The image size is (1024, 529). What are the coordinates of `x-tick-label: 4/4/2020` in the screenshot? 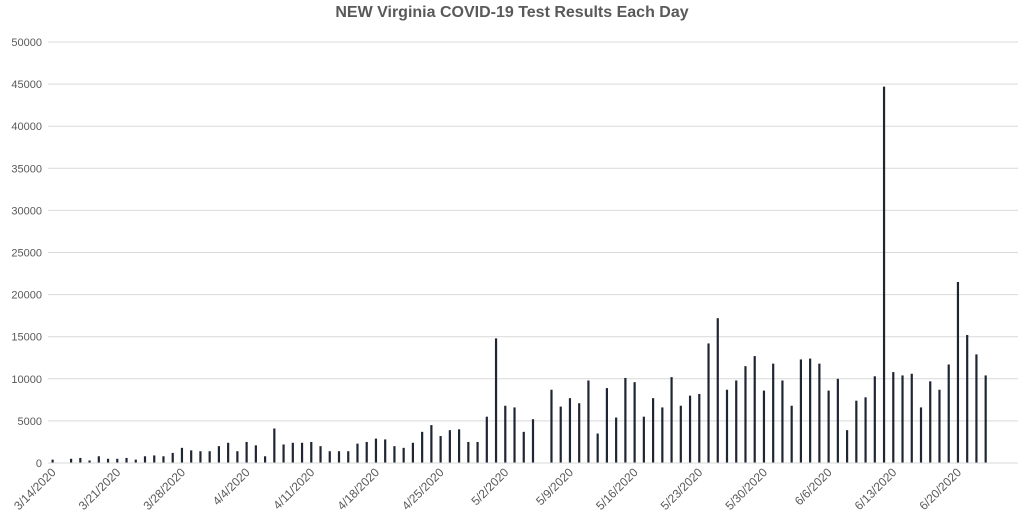 It's located at (231, 486).